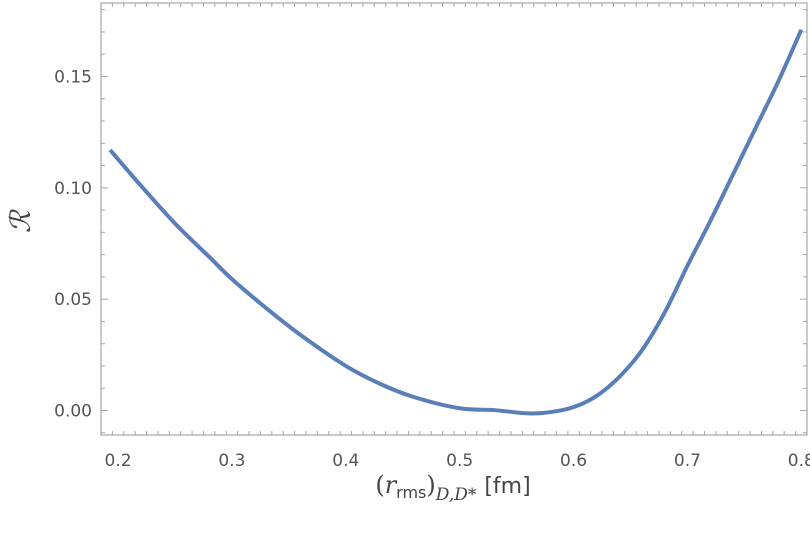  I want to click on x-tick-label: 0.6, so click(573, 461).